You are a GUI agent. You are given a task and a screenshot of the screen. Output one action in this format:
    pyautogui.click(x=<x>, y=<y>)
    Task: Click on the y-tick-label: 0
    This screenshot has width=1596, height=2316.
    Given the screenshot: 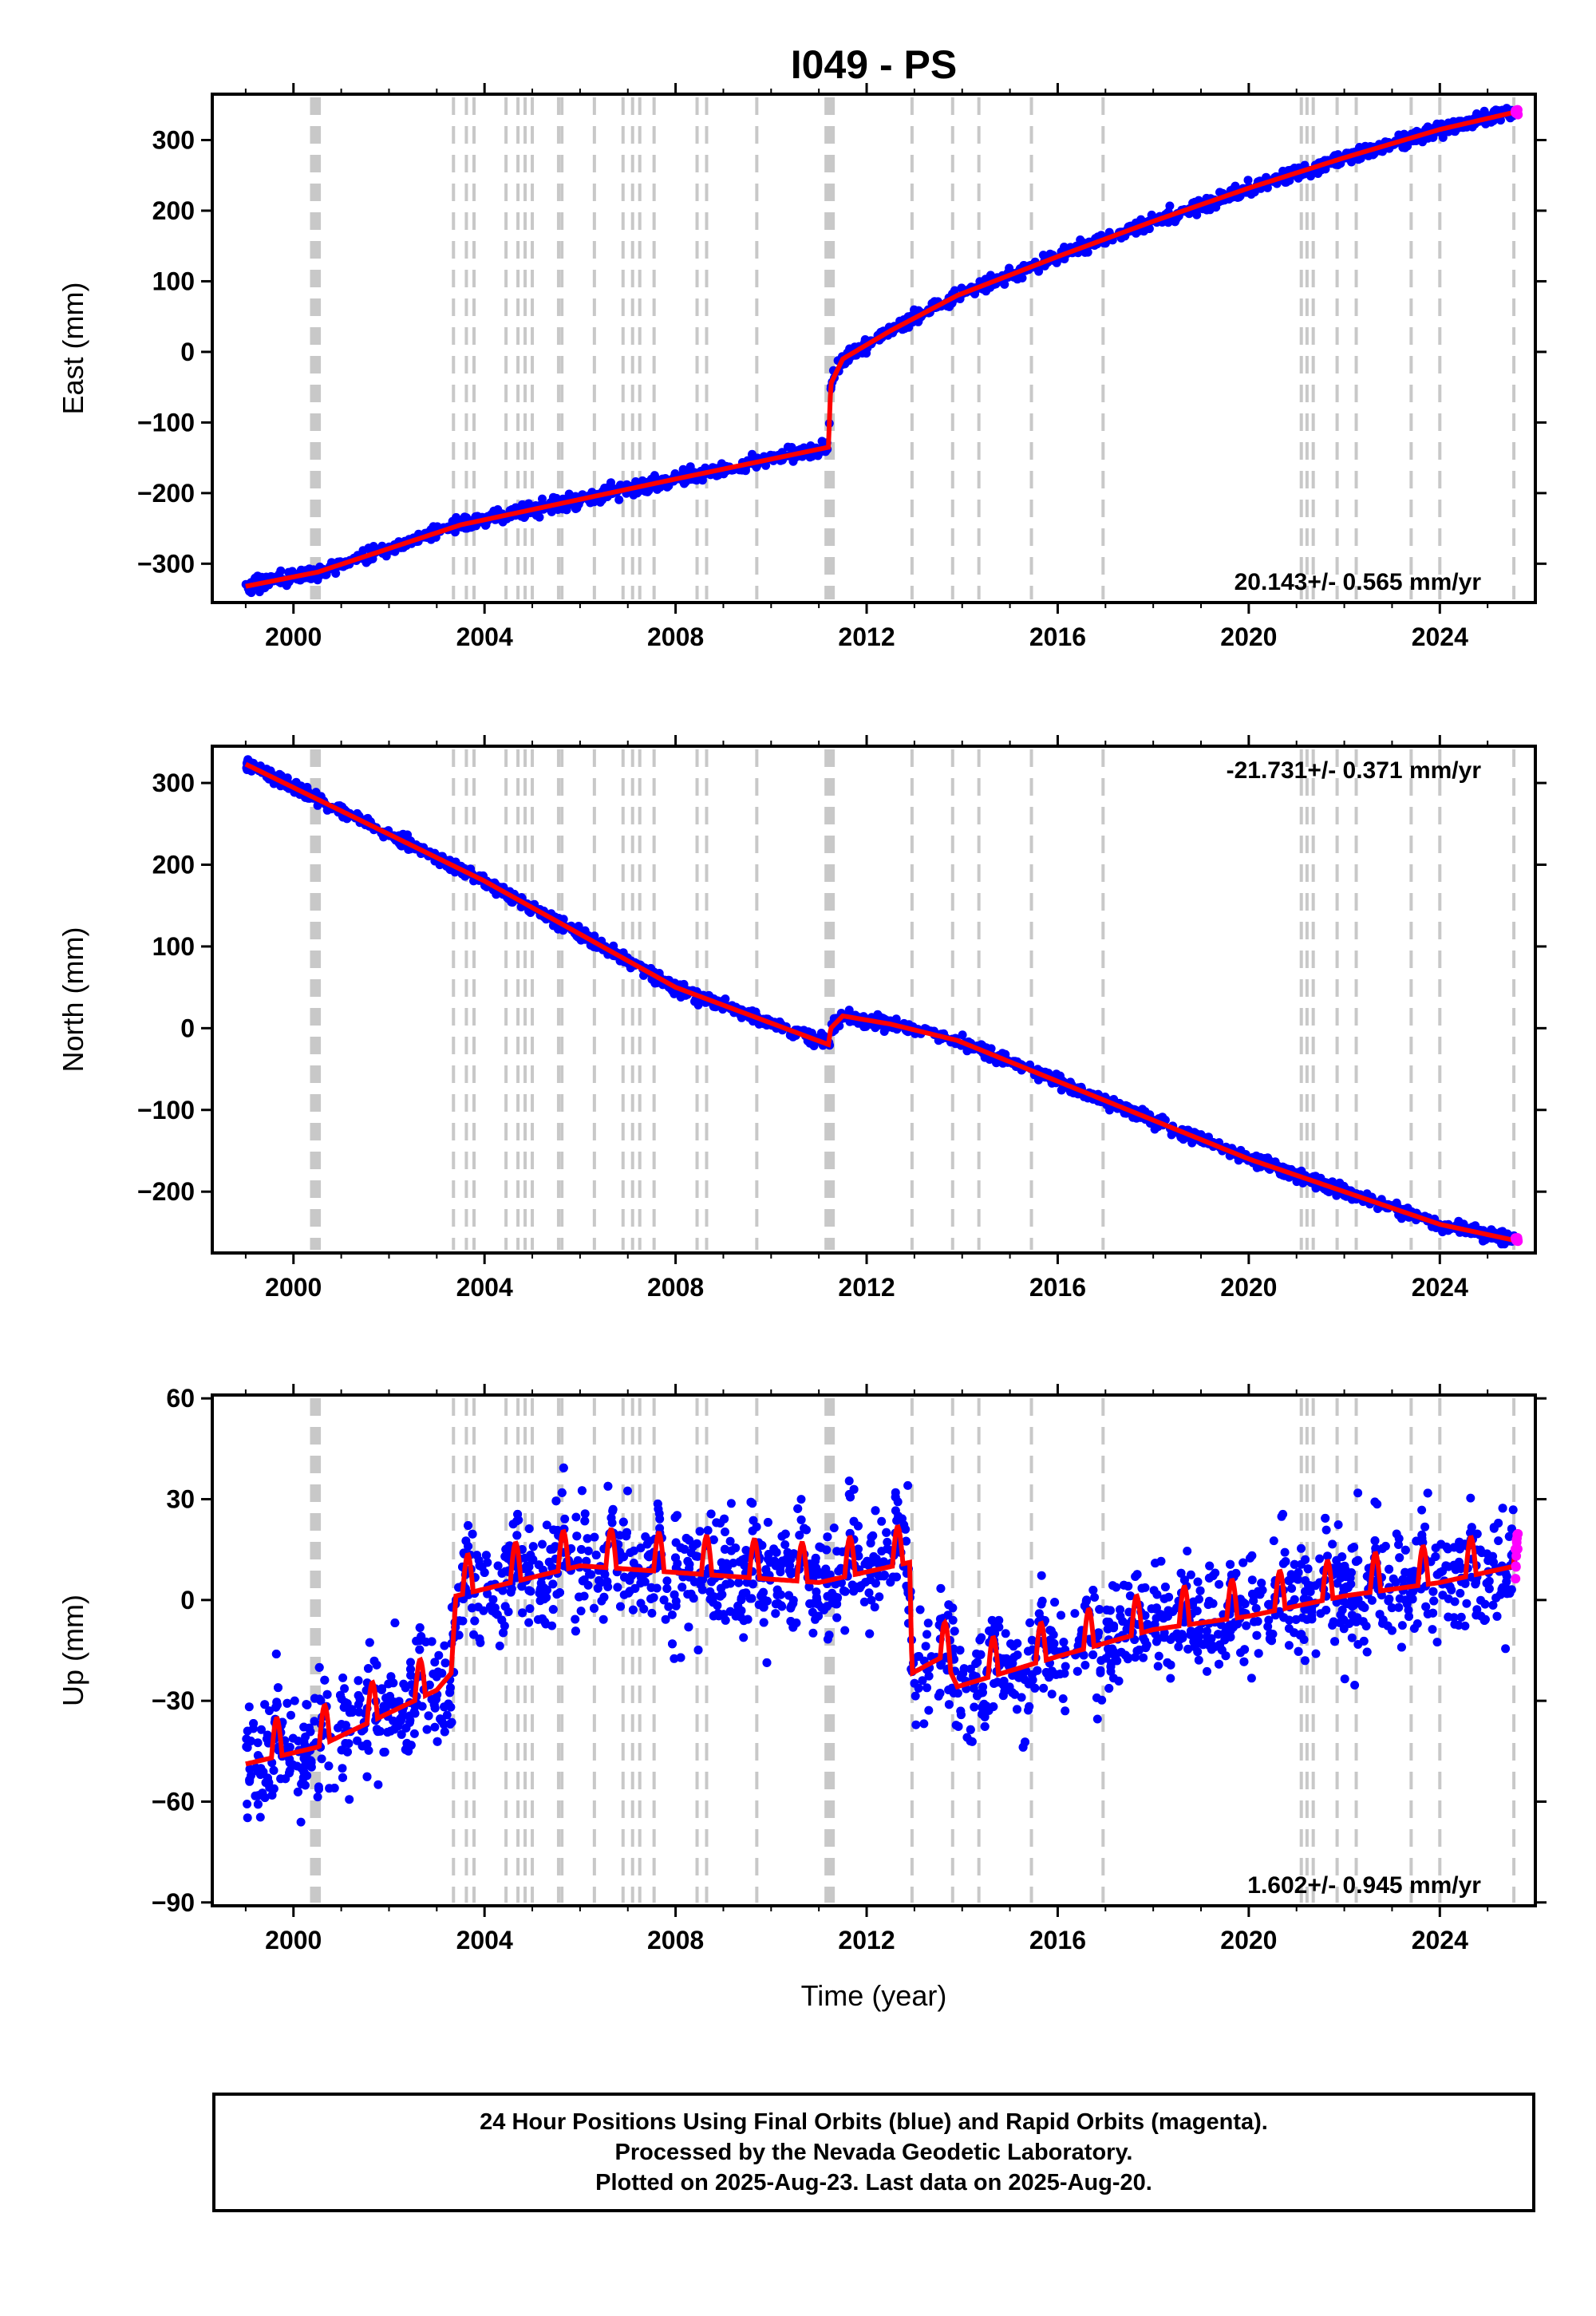 What is the action you would take?
    pyautogui.click(x=187, y=352)
    